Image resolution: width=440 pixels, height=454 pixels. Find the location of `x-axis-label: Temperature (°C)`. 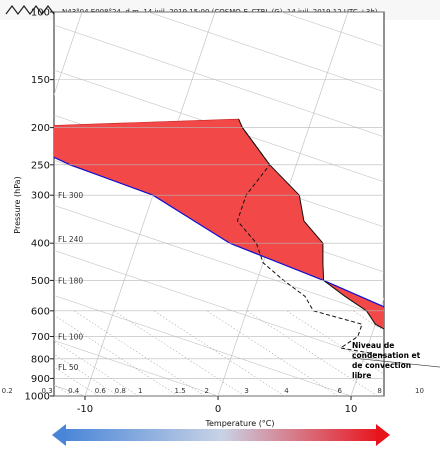

x-axis-label: Temperature (°C) is located at coordinates (239, 423).